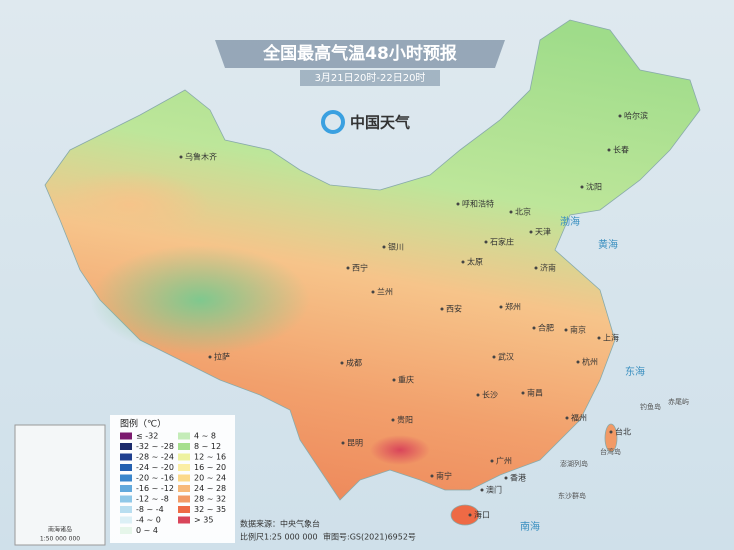 Image resolution: width=734 pixels, height=550 pixels. What do you see at coordinates (147, 530) in the screenshot?
I see `legend-label: 0 ~ 4` at bounding box center [147, 530].